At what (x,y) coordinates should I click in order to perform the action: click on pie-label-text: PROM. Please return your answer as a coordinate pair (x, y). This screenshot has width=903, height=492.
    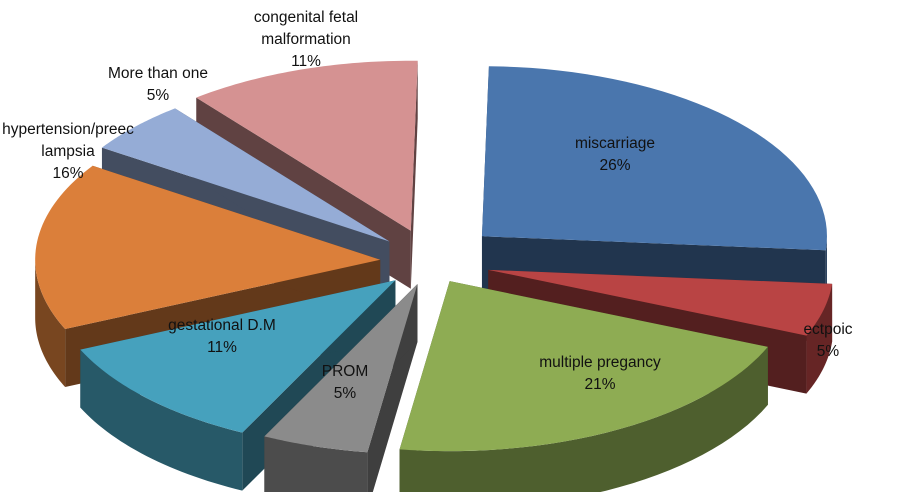
    Looking at the image, I should click on (345, 371).